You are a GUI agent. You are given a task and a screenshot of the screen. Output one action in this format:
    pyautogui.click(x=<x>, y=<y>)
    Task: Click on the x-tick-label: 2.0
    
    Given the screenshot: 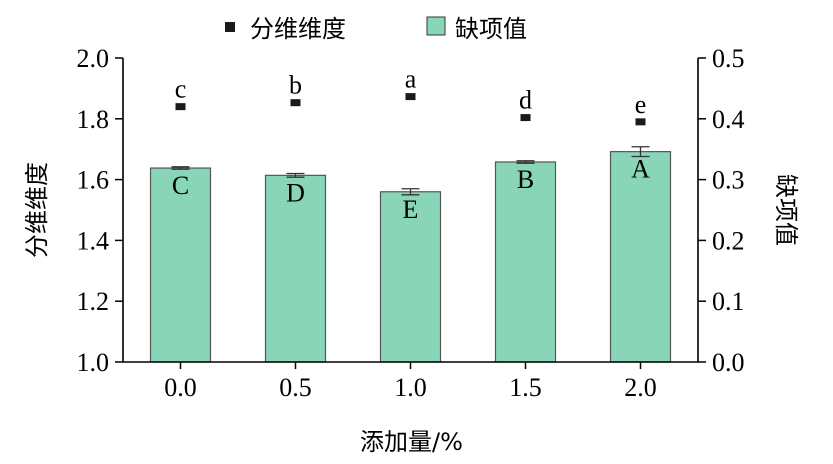 What is the action you would take?
    pyautogui.click(x=640, y=387)
    